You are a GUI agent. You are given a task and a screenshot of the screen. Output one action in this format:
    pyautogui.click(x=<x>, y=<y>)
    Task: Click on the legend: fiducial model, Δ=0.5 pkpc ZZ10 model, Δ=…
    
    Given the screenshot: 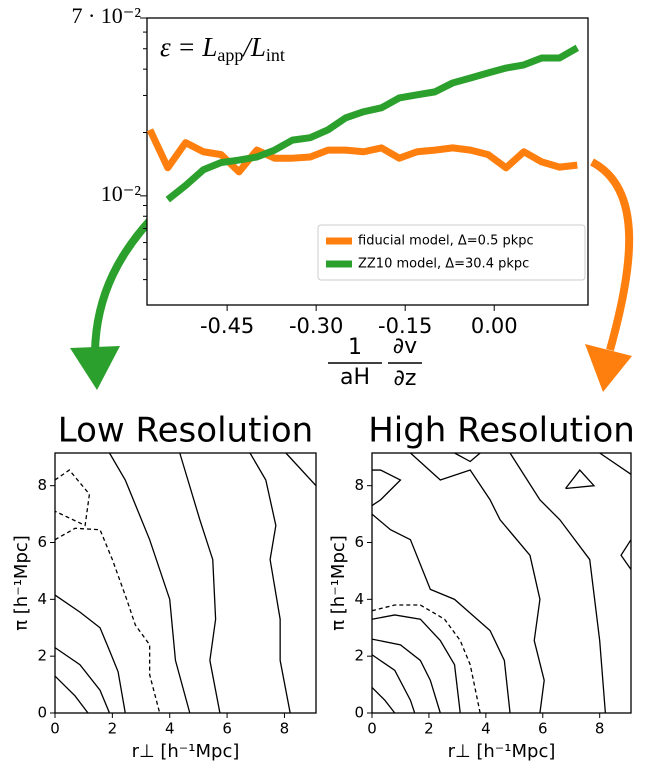 What is the action you would take?
    pyautogui.click(x=451, y=252)
    